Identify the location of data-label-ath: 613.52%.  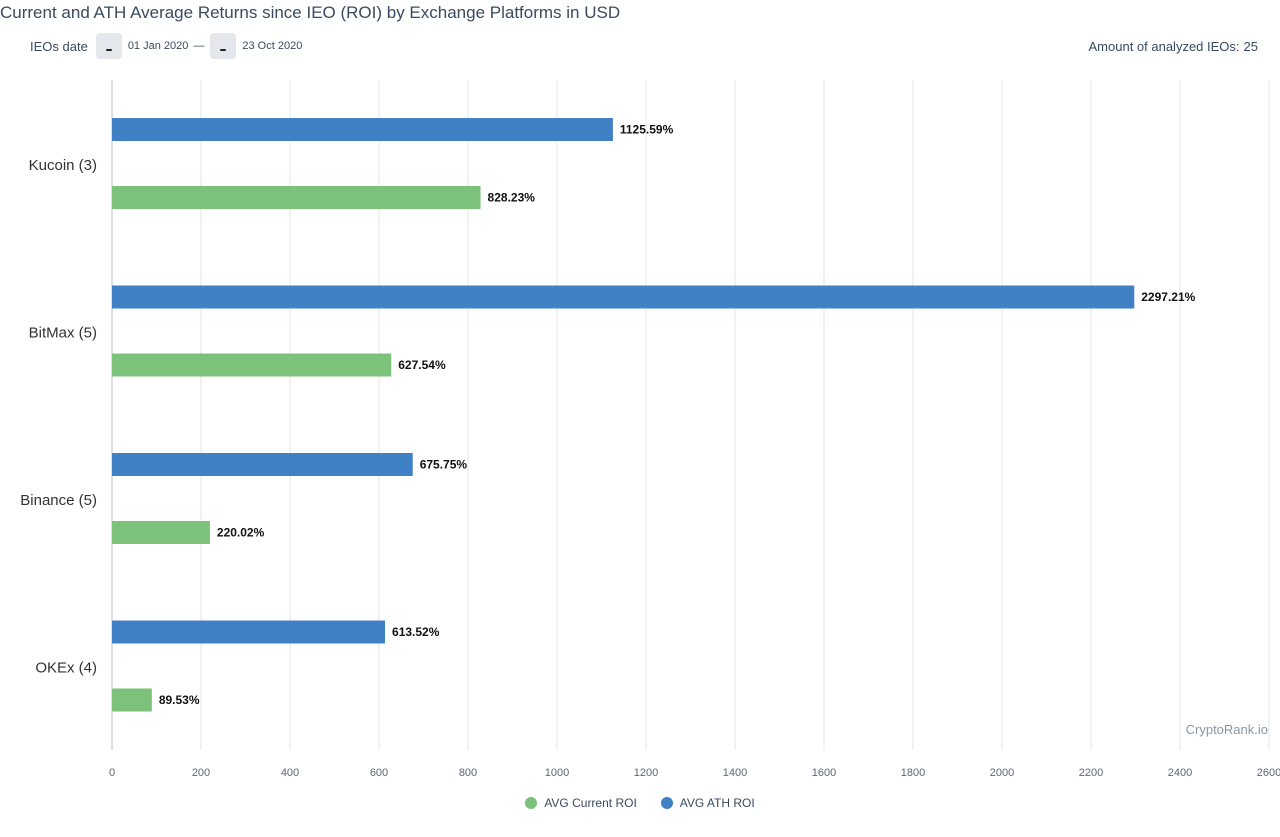
(416, 632).